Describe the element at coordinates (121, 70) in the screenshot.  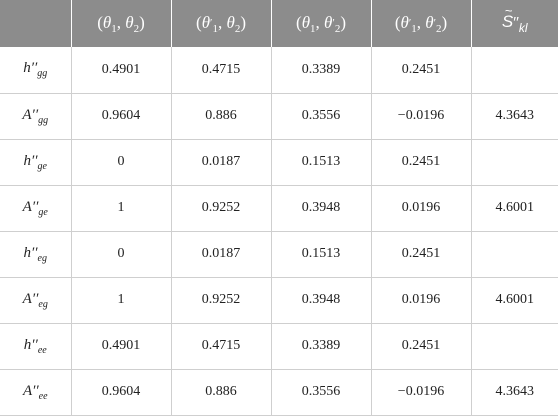
I see `cell-h-gg-col1: 0.4901` at that location.